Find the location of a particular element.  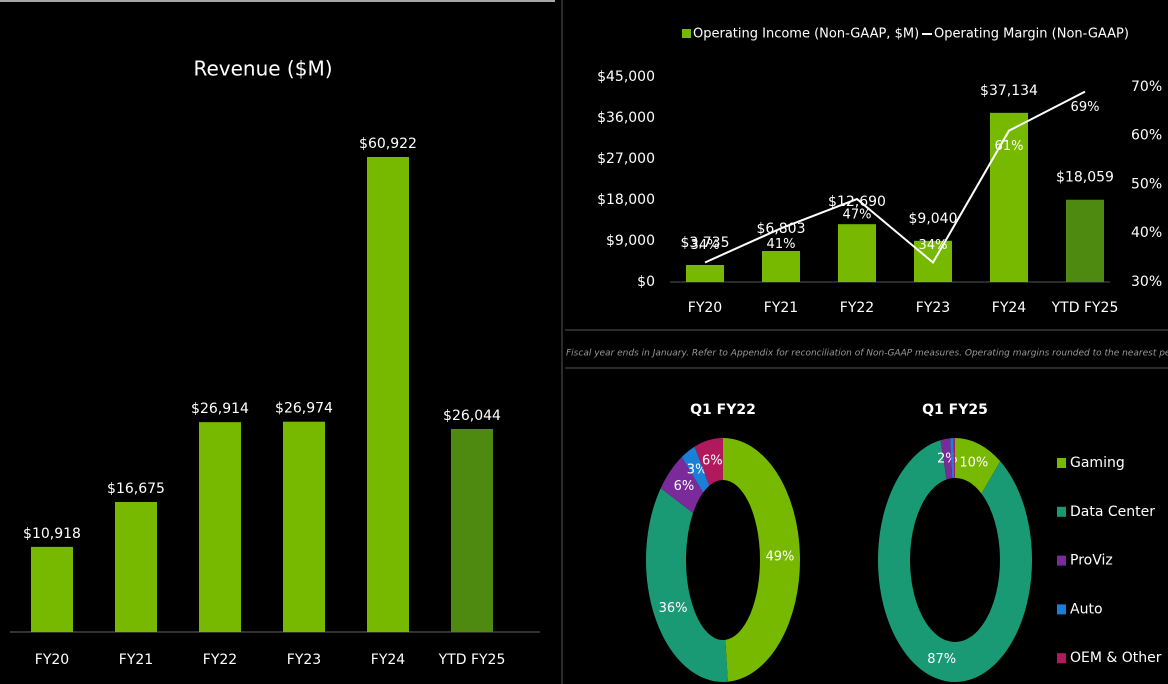

y-tick-label: $9,000 is located at coordinates (630, 241).